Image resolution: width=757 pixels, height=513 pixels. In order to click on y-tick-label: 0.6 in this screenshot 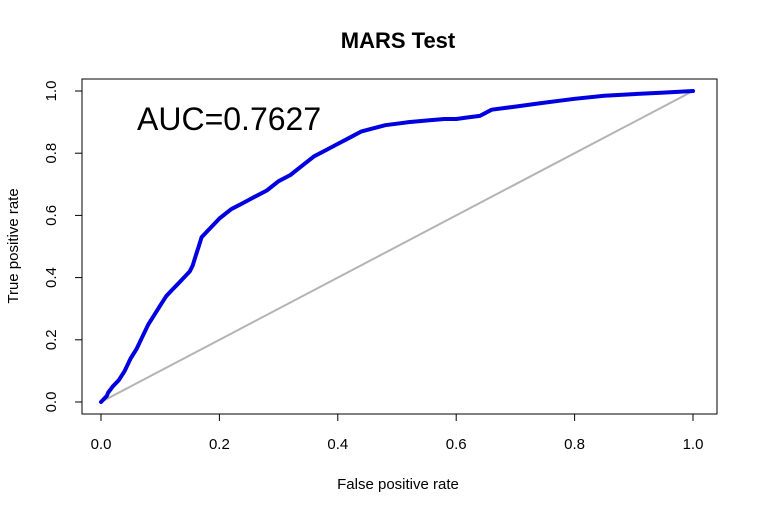, I will do `click(51, 215)`.